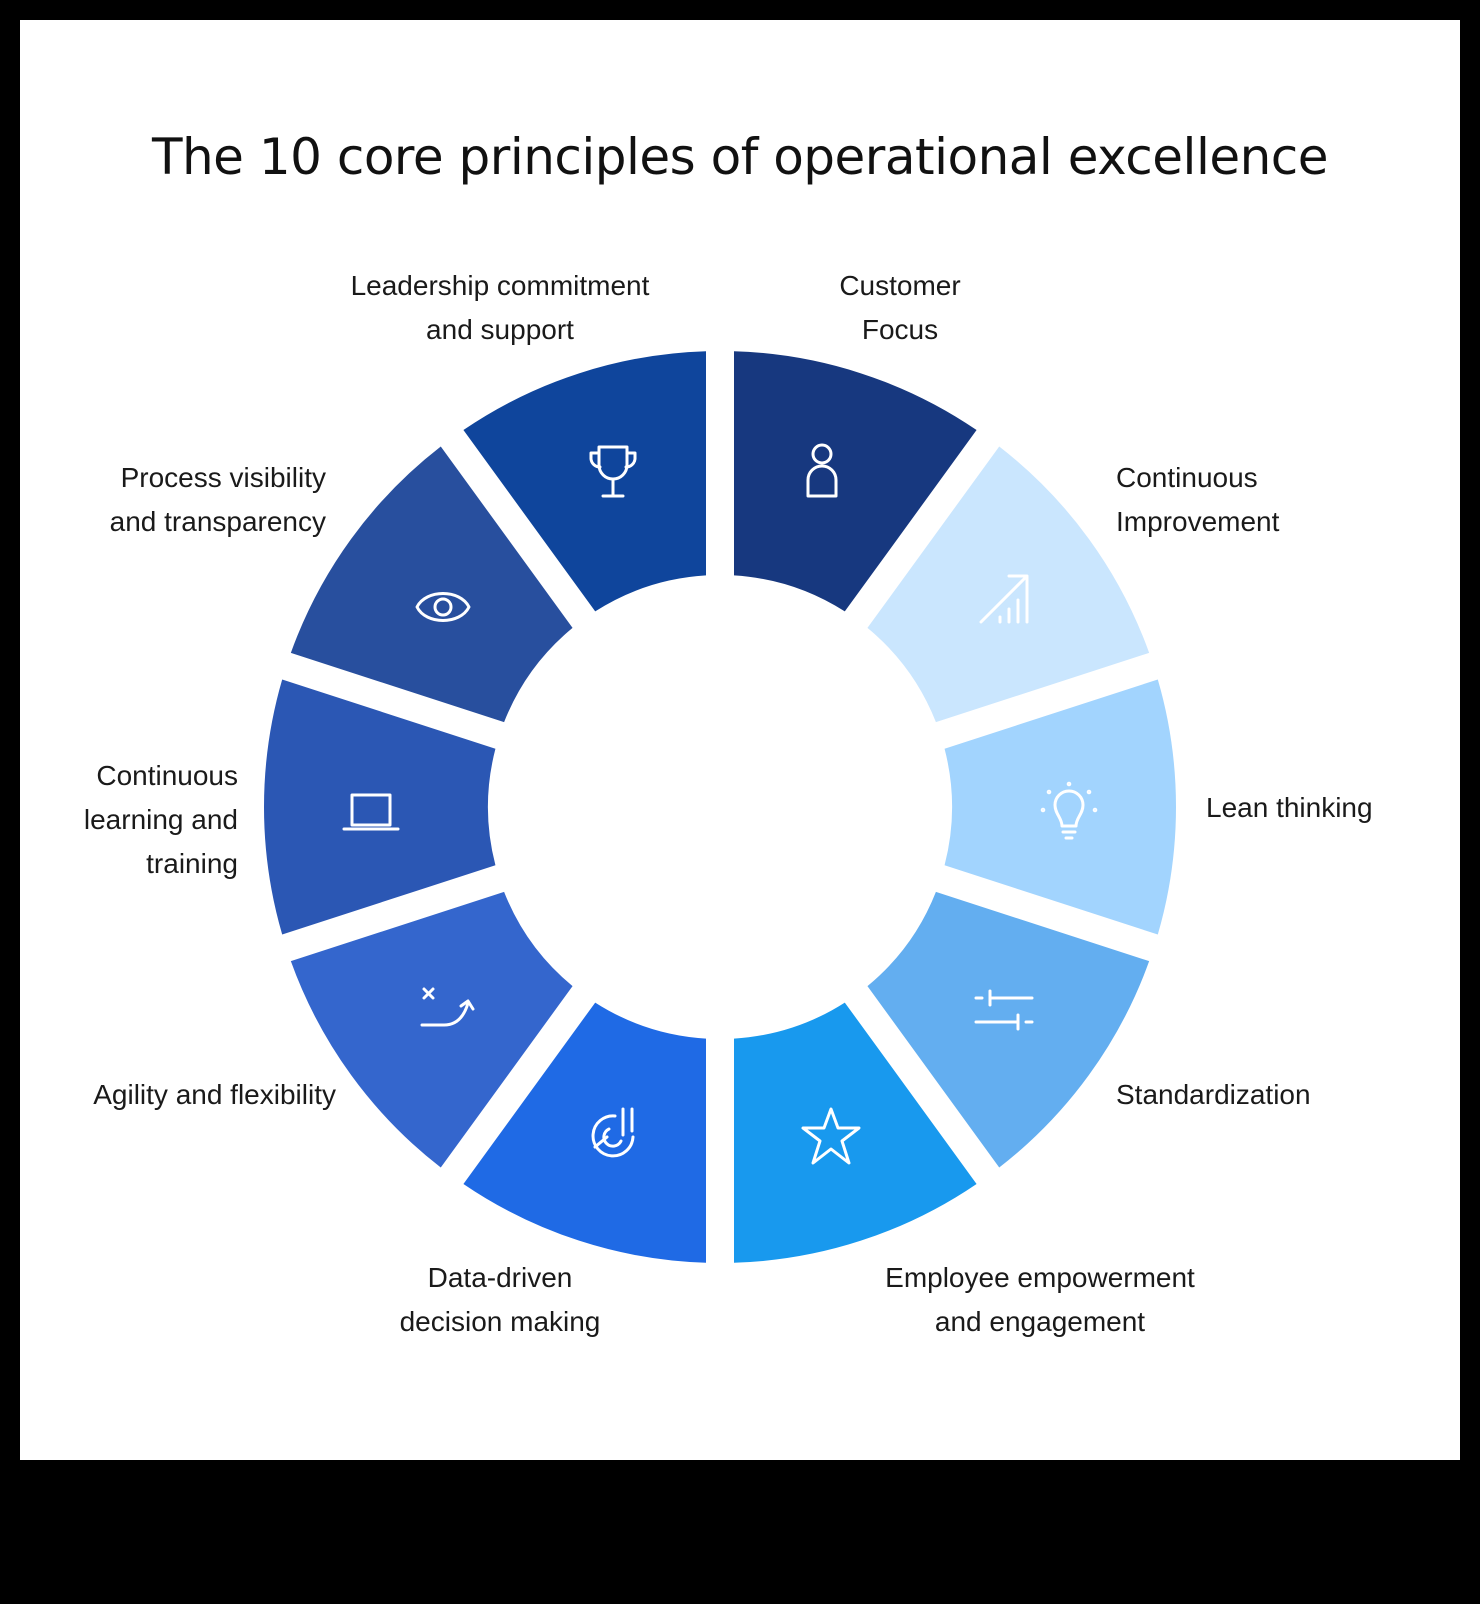  Describe the element at coordinates (443, 607) in the screenshot. I see `eye-icon` at that location.